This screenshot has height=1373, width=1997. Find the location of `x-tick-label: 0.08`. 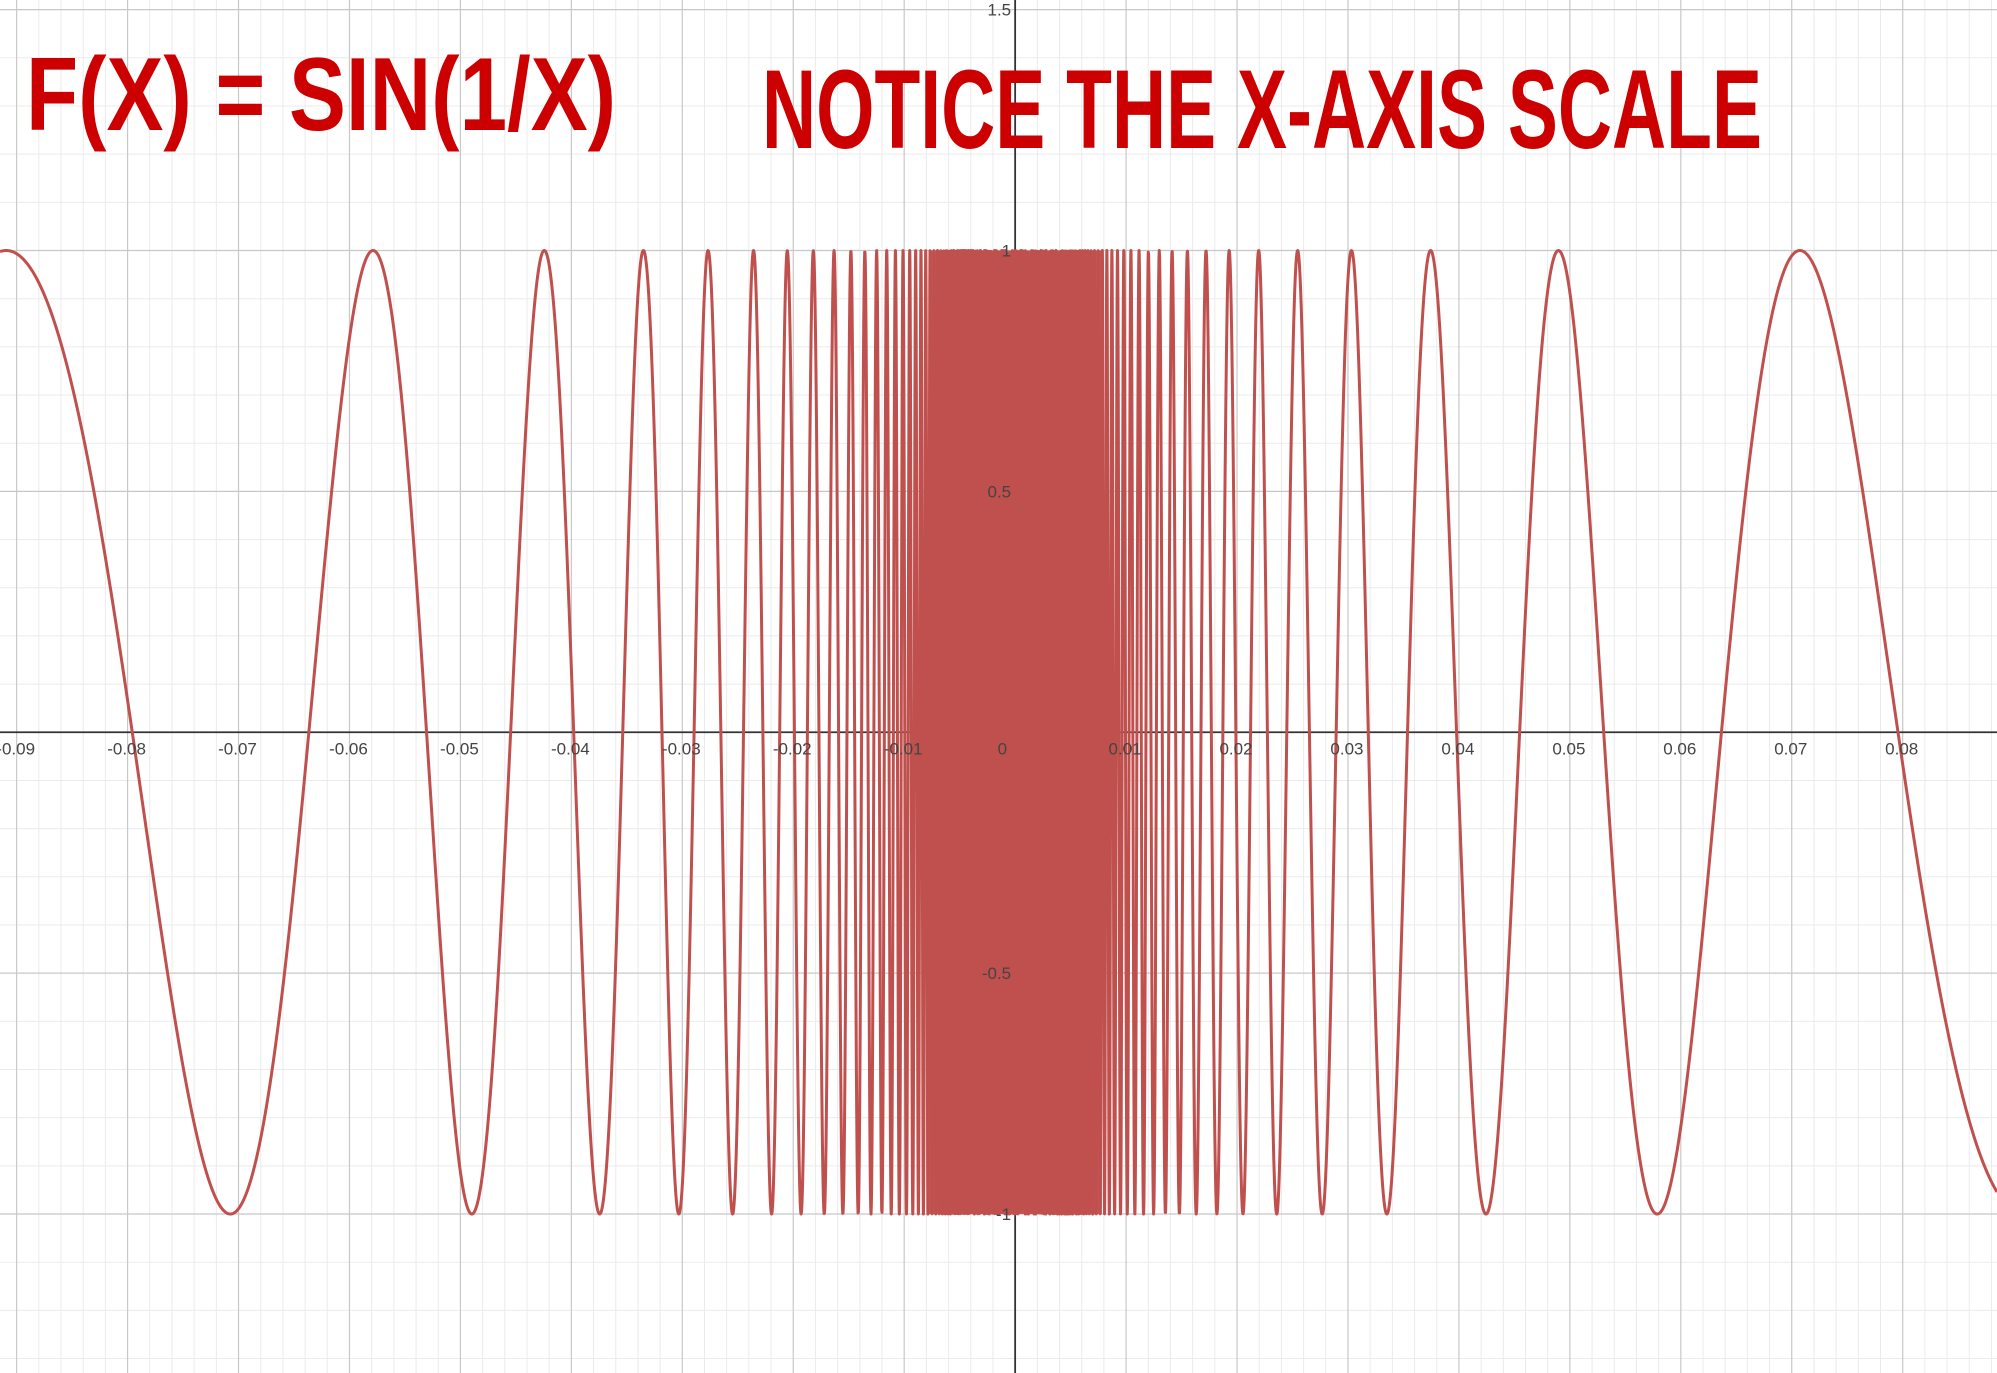

x-tick-label: 0.08 is located at coordinates (1901, 748).